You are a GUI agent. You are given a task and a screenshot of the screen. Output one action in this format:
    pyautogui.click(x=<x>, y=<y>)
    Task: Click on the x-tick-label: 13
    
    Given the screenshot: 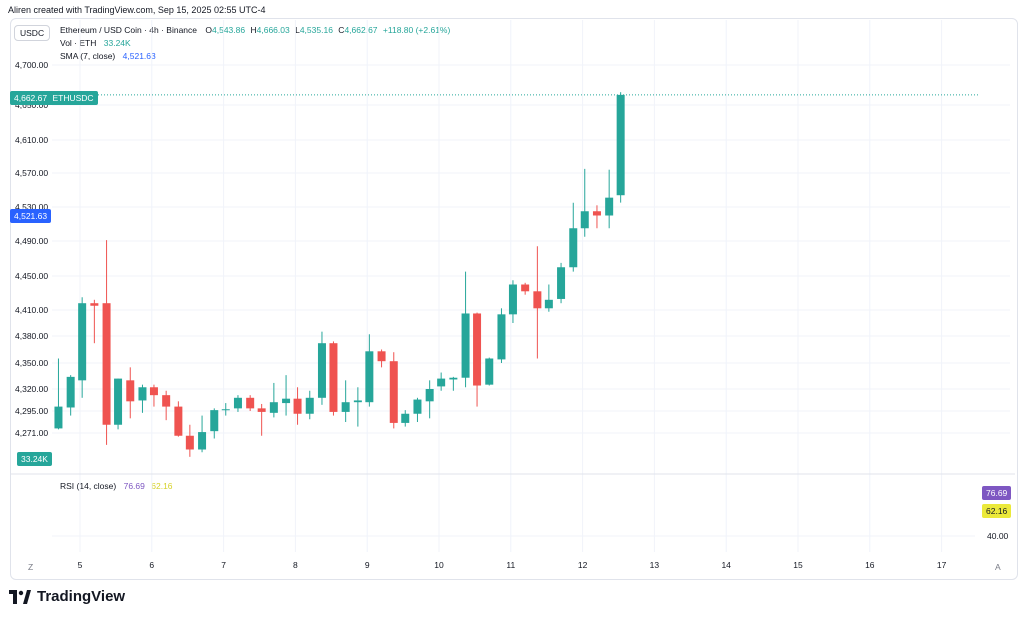 What is the action you would take?
    pyautogui.click(x=655, y=565)
    